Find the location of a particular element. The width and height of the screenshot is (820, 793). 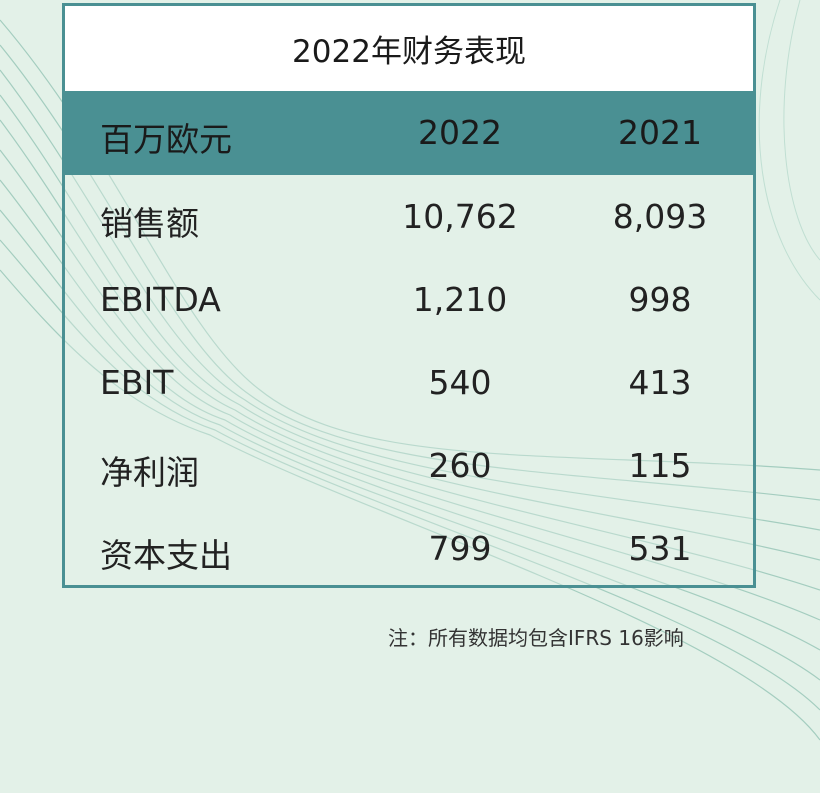

row-label: EBITDA is located at coordinates (160, 299).